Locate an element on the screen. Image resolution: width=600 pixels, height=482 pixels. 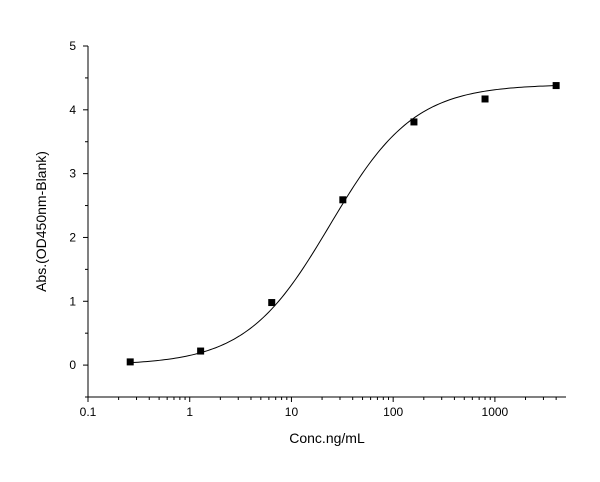
y-tick-label: 3 is located at coordinates (72, 174).